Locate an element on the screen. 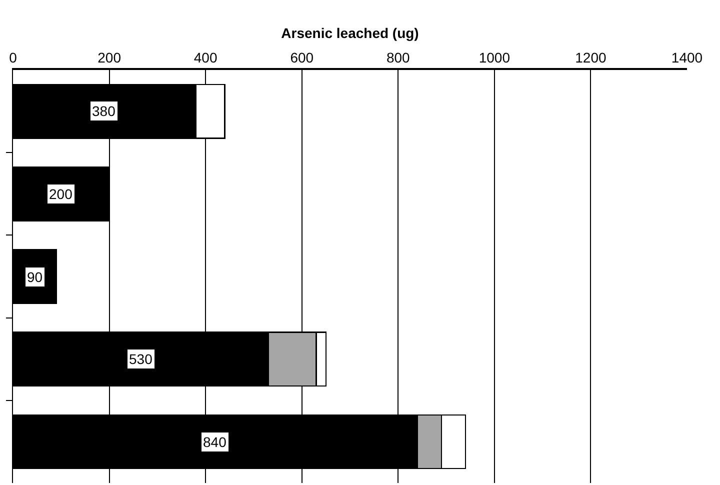 Image resolution: width=720 pixels, height=485 pixels. x-tick-label: 400 is located at coordinates (206, 58).